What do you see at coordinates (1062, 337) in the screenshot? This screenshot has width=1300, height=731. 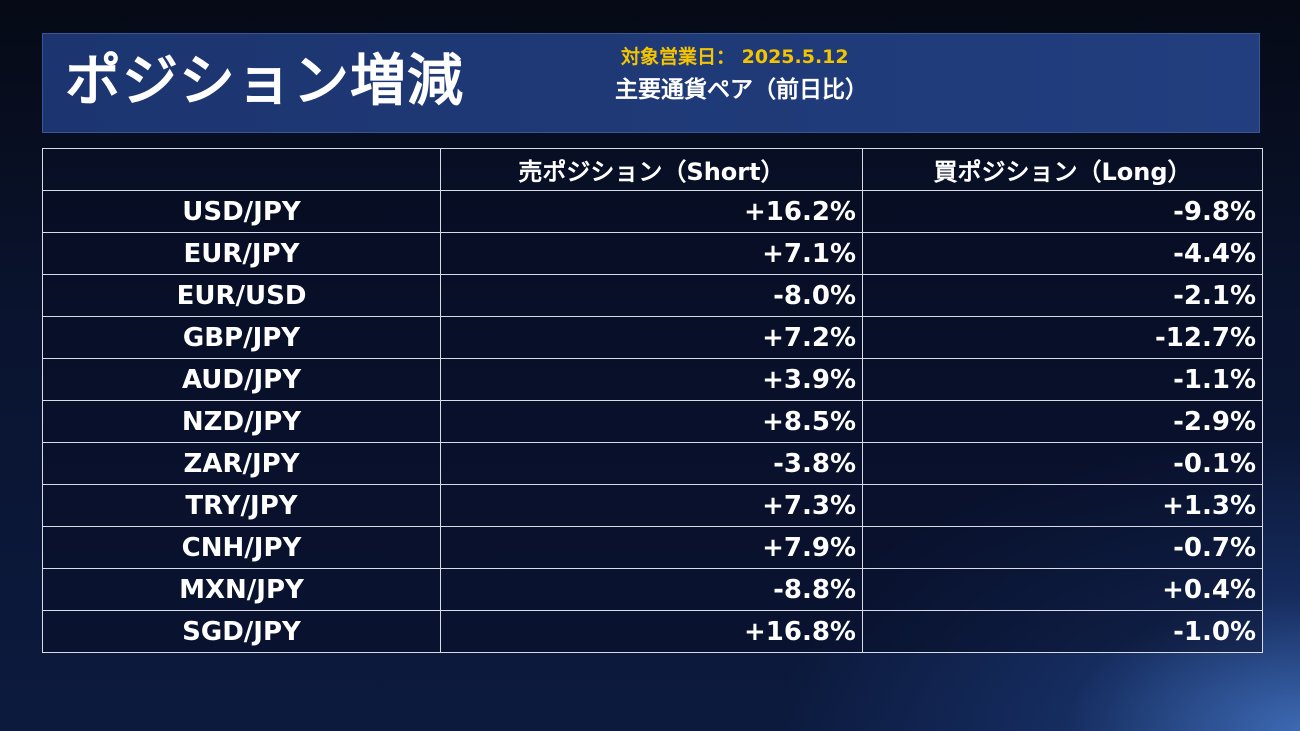 I see `long-change: -12.7%` at bounding box center [1062, 337].